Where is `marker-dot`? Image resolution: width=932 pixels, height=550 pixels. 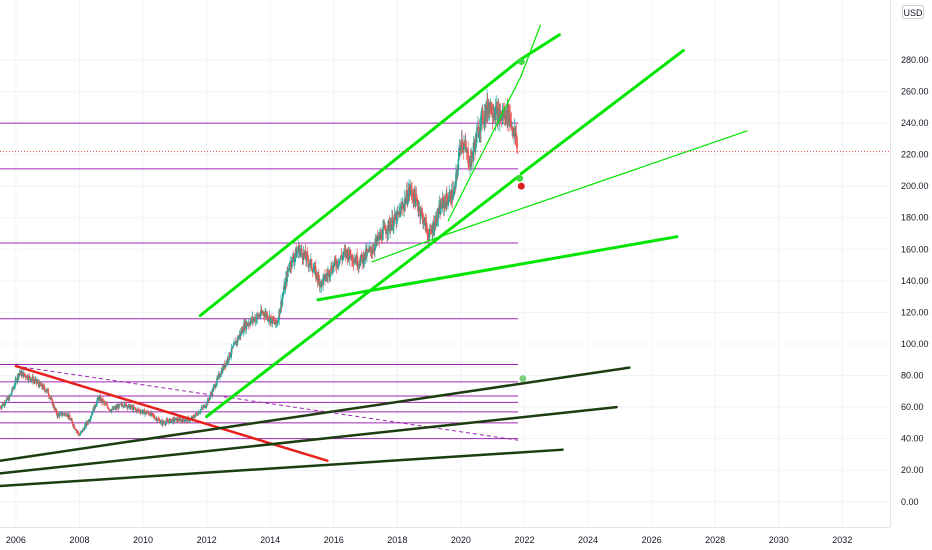
marker-dot is located at coordinates (523, 379).